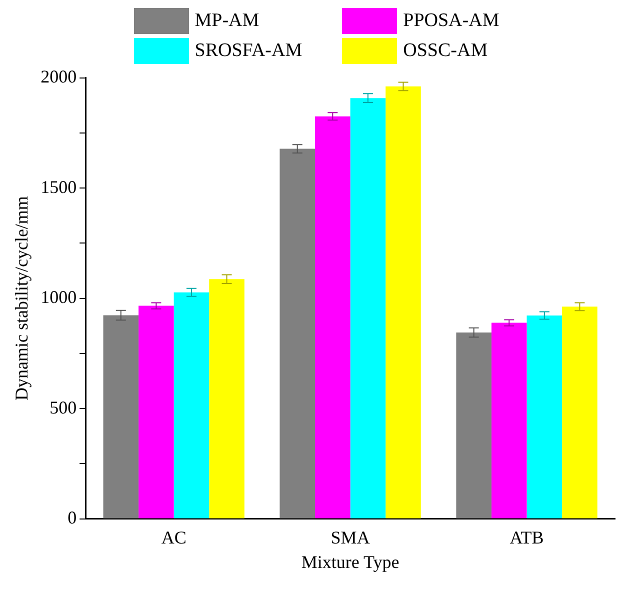  What do you see at coordinates (350, 537) in the screenshot?
I see `x-tick-label: SMA` at bounding box center [350, 537].